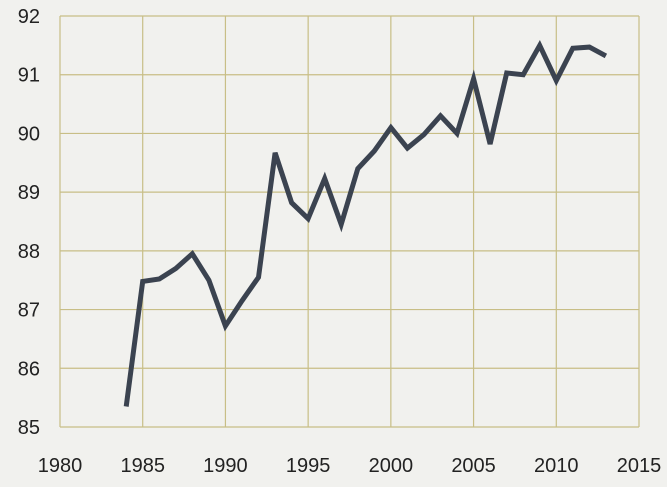 The image size is (667, 487). Describe the element at coordinates (308, 466) in the screenshot. I see `x-tick-label: 1995` at that location.